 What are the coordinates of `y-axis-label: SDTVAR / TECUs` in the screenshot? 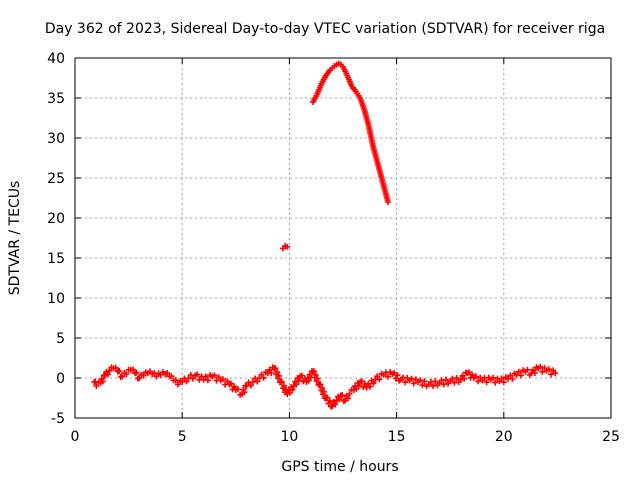 It's located at (15, 238).